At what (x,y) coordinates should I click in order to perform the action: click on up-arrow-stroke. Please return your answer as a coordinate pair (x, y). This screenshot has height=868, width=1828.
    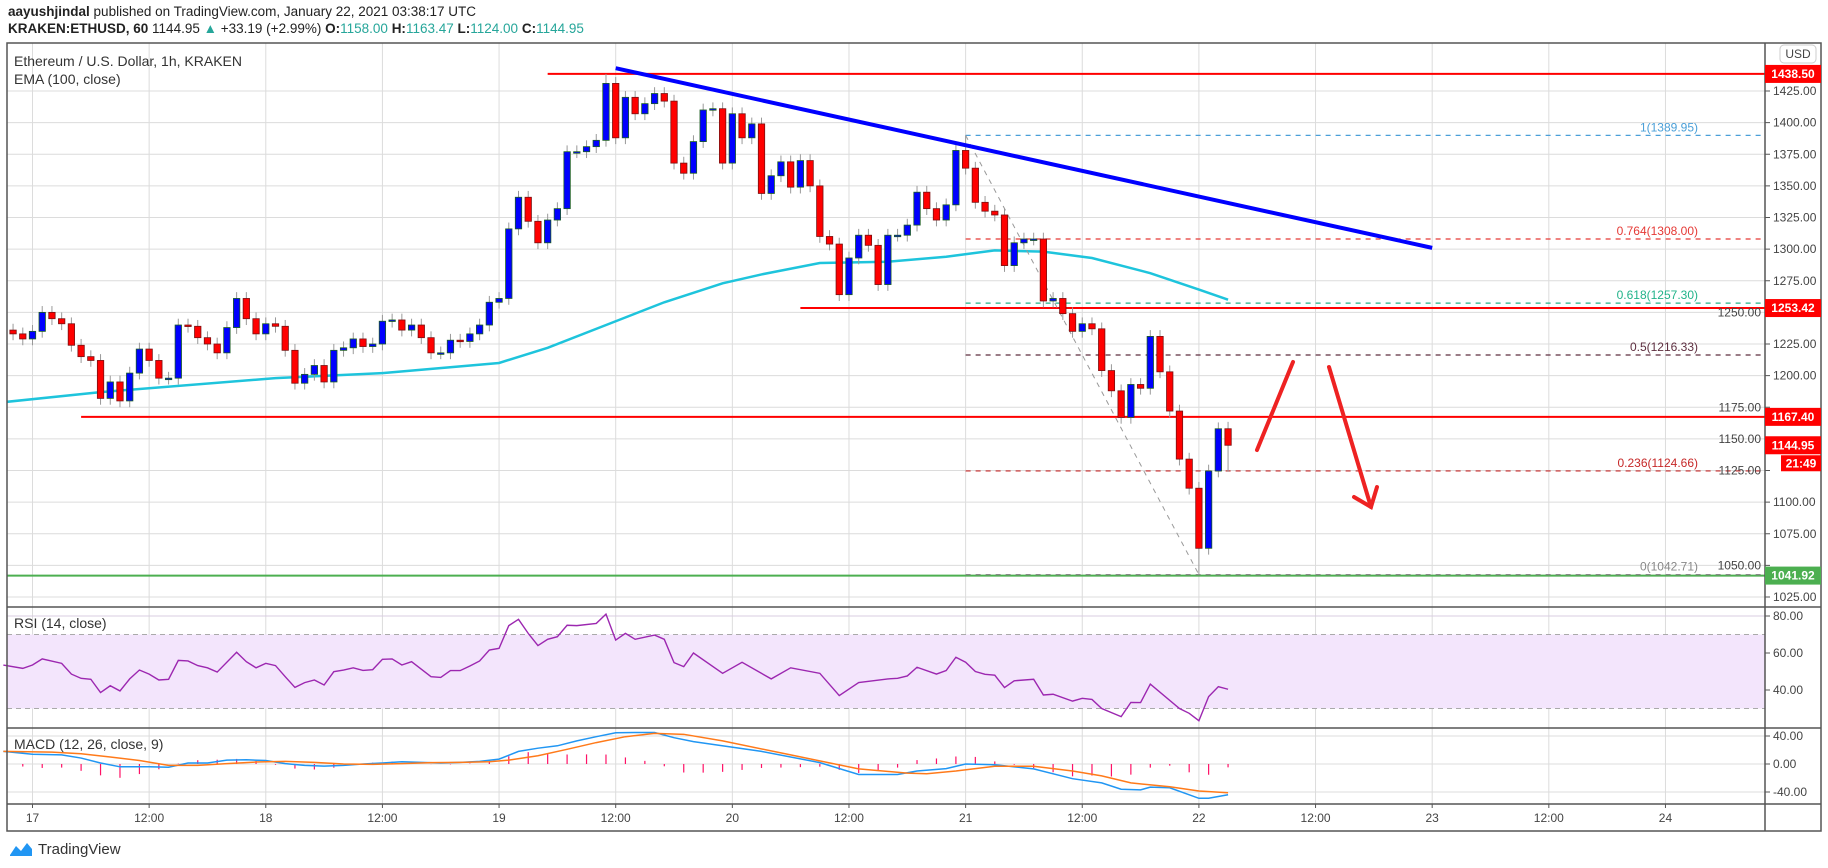
    Looking at the image, I should click on (1275, 406).